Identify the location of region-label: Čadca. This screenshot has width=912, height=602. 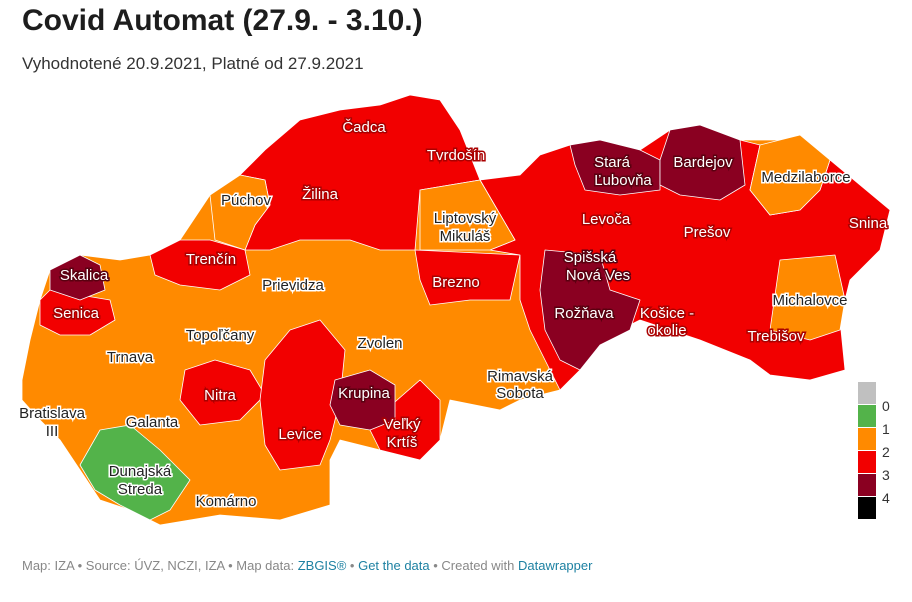
(364, 127).